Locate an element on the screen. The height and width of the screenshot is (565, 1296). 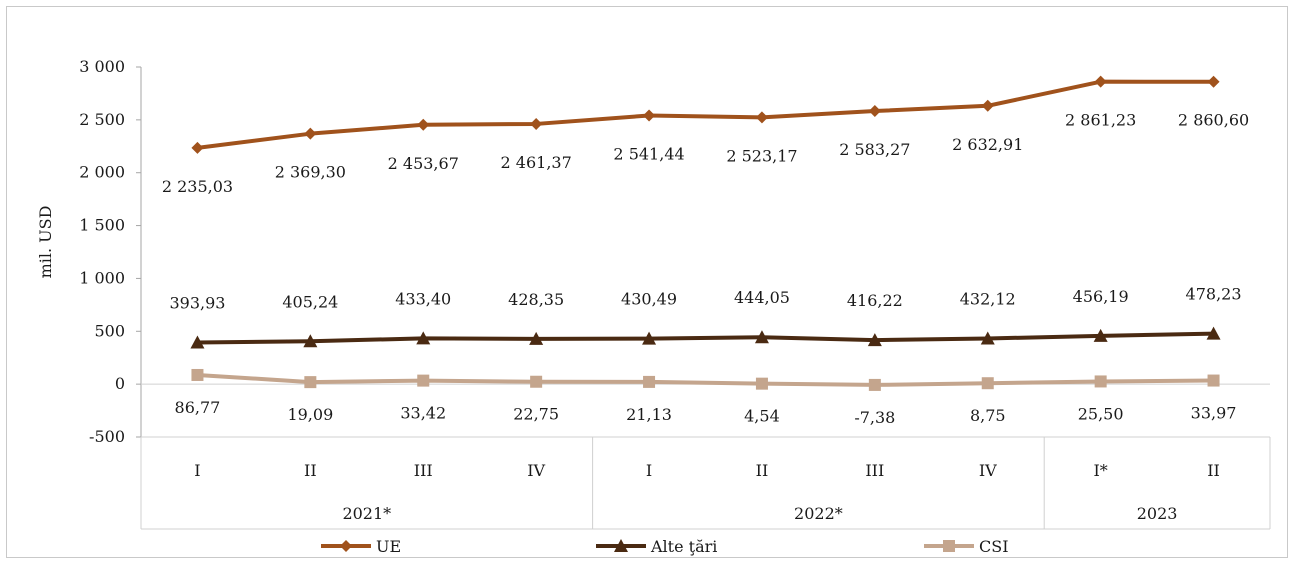
data-label-alte-tari: 405,24 is located at coordinates (310, 301).